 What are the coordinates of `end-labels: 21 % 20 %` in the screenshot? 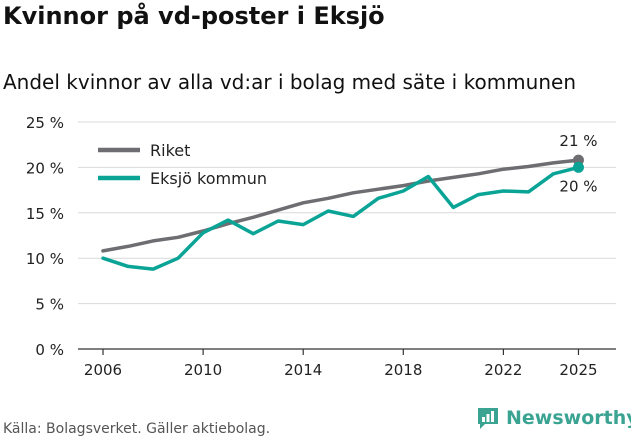 It's located at (578, 163).